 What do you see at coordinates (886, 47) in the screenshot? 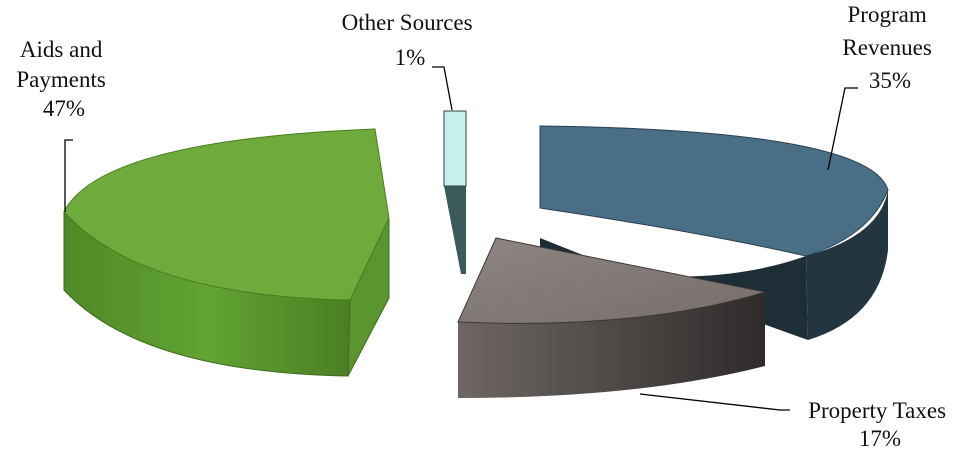
I see `label-program-line-2: Revenues` at bounding box center [886, 47].